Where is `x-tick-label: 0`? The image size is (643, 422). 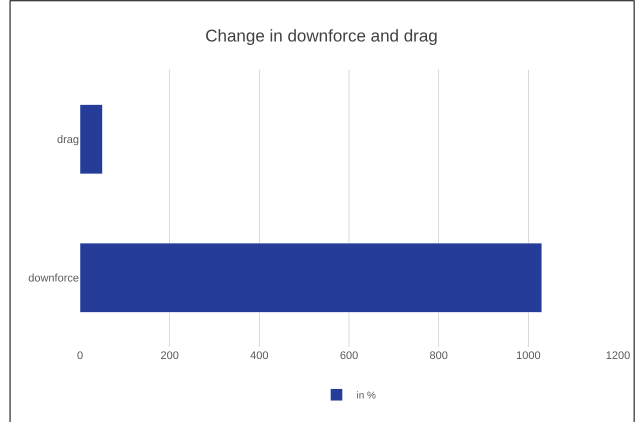
x-tick-label: 0 is located at coordinates (80, 356).